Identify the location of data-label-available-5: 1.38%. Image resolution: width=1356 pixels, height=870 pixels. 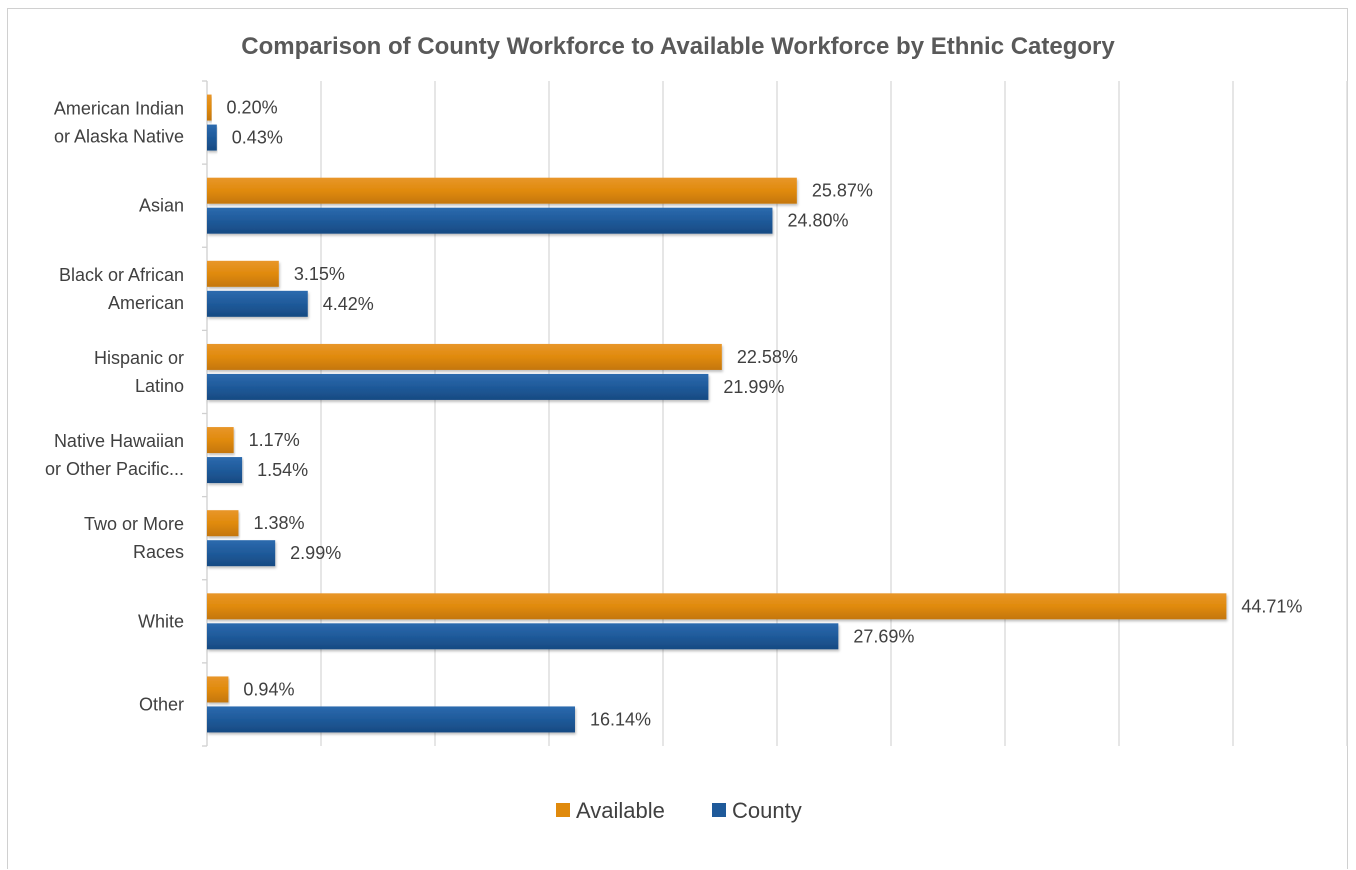
(278, 523).